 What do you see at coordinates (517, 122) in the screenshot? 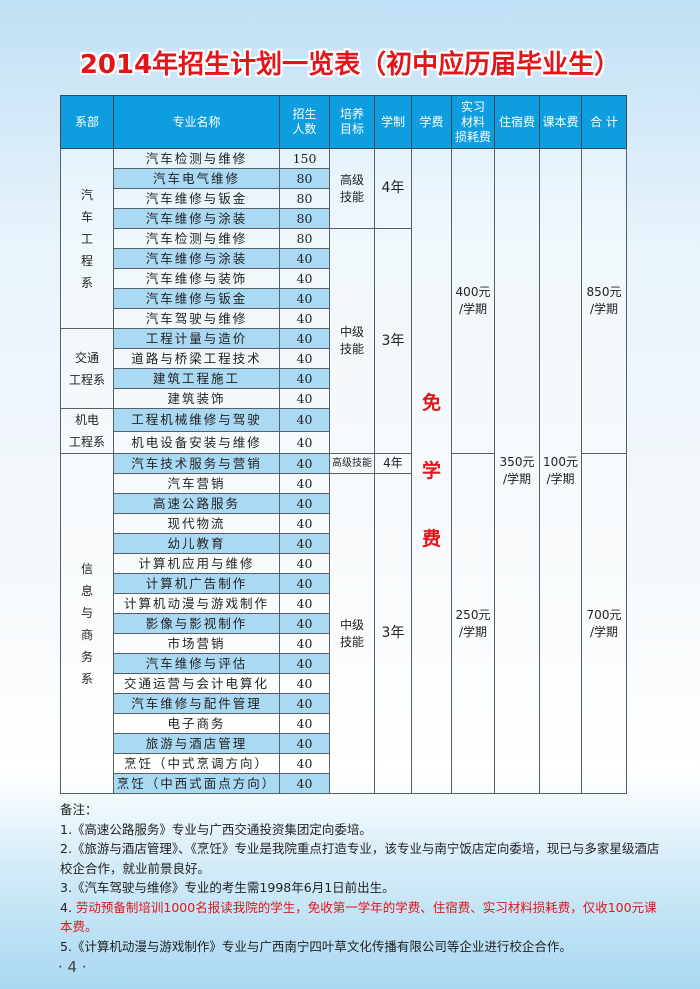
I see `header-cell-7: 住宿费` at bounding box center [517, 122].